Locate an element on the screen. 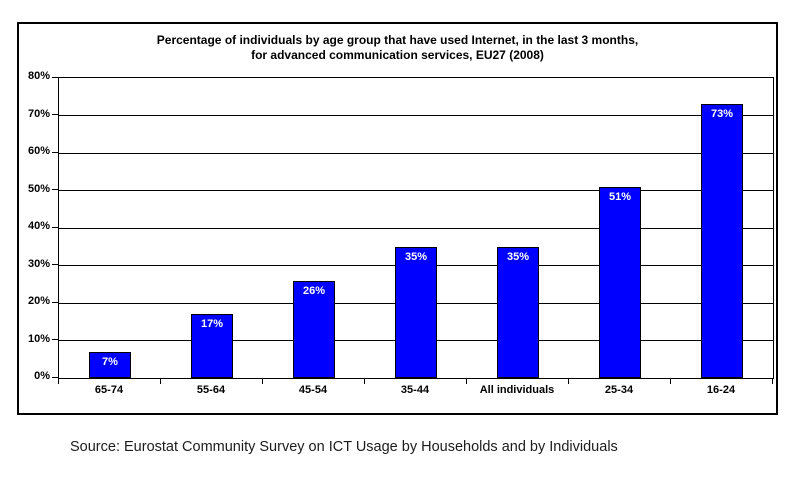 The width and height of the screenshot is (797, 477). x-tick-label: All individuals is located at coordinates (517, 390).